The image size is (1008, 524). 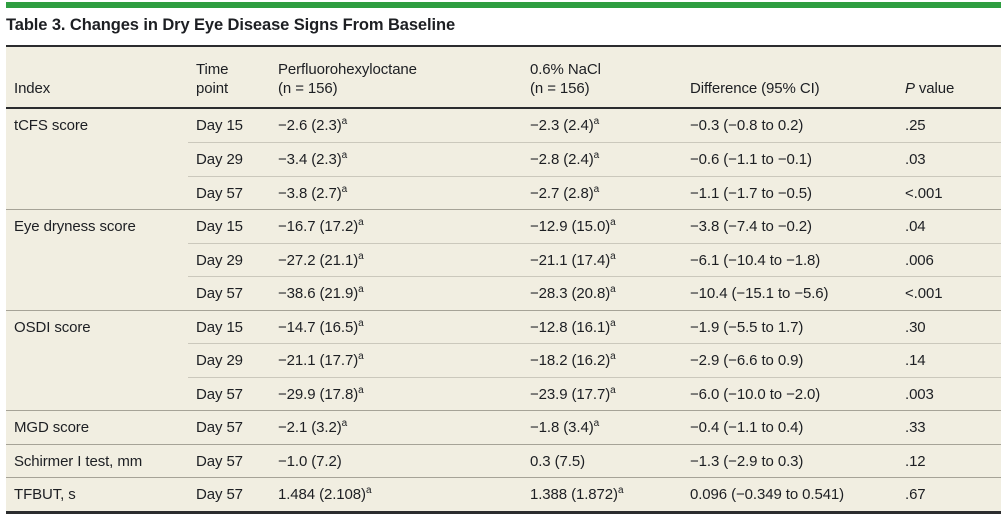 I want to click on cell-p-value: .03, so click(x=949, y=159).